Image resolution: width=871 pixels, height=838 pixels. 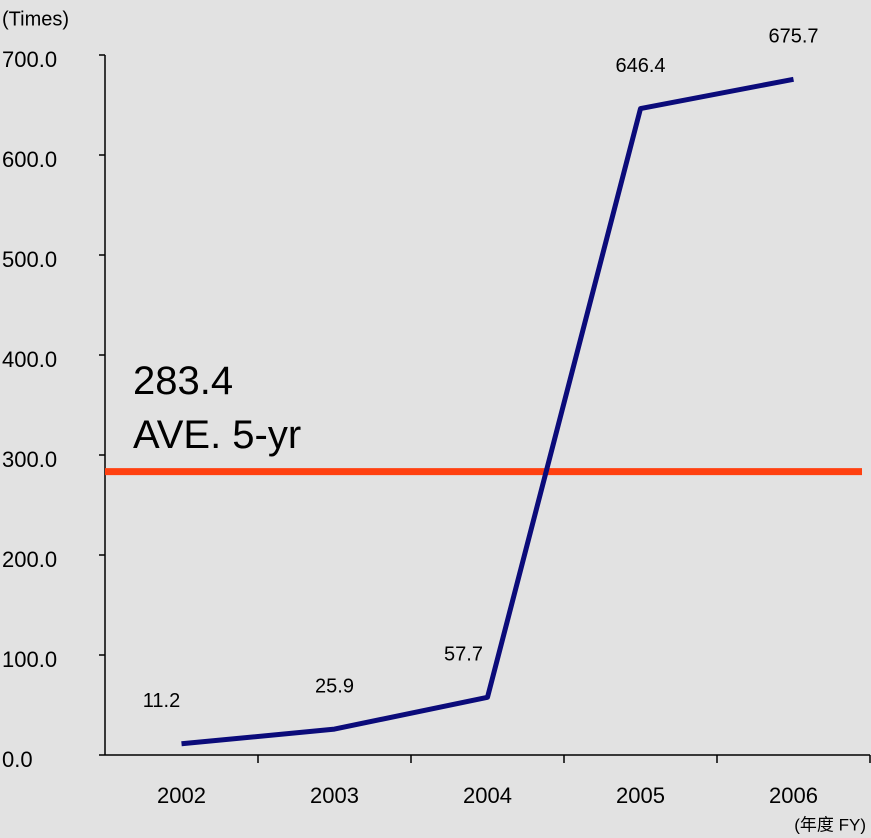 What do you see at coordinates (334, 686) in the screenshot?
I see `data-label: 25.9` at bounding box center [334, 686].